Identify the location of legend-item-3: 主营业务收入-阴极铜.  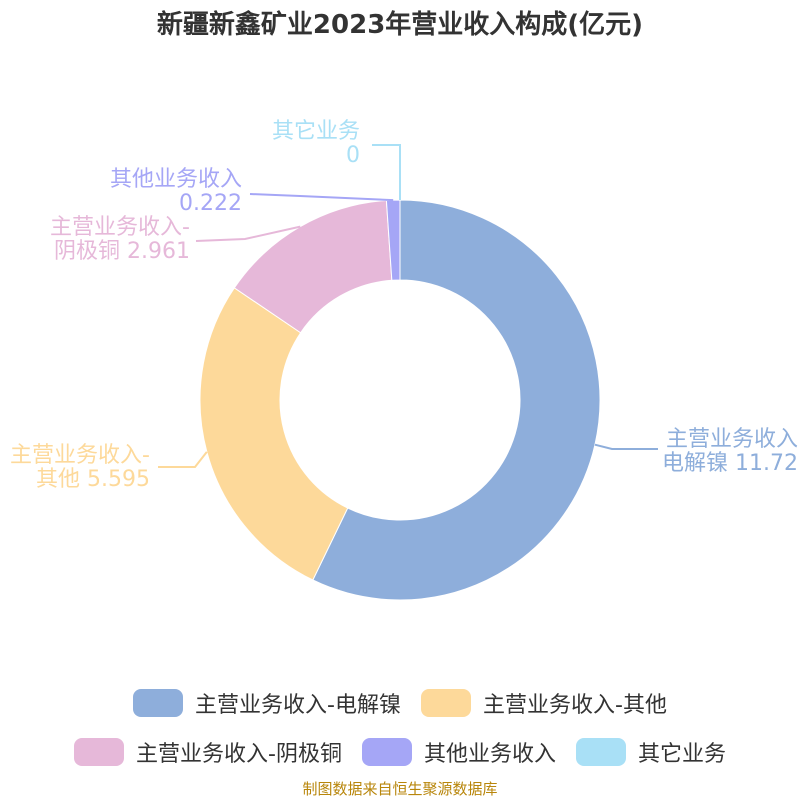
(208, 752).